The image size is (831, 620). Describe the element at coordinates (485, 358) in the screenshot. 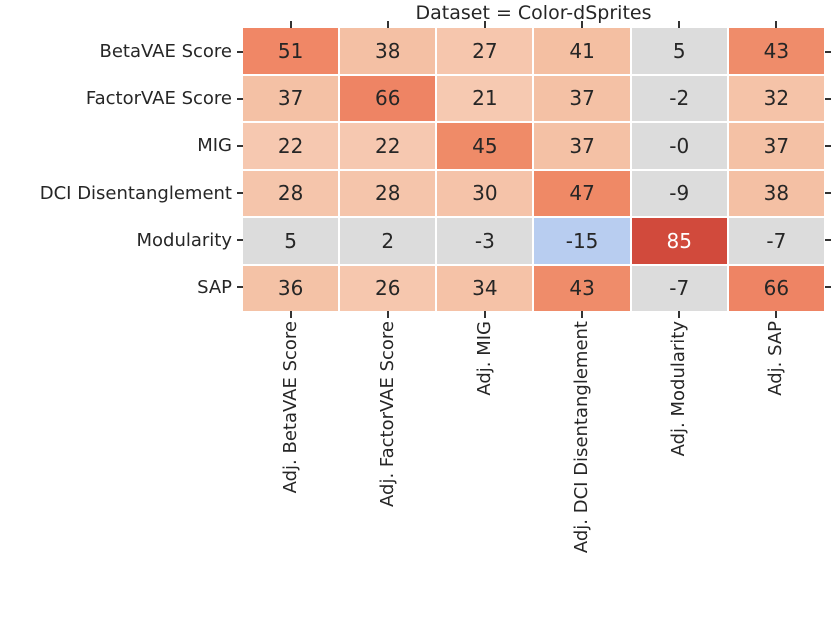

I see `x-axis-label: Adj. MIG` at that location.